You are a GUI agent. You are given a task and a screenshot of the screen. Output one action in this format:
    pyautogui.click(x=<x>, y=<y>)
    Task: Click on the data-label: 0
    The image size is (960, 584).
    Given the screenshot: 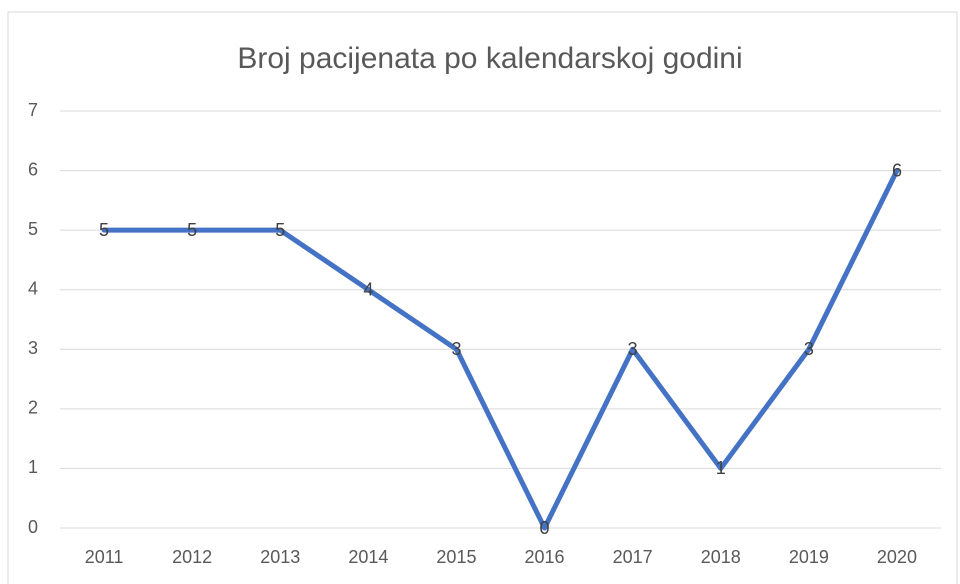 What is the action you would take?
    pyautogui.click(x=545, y=528)
    